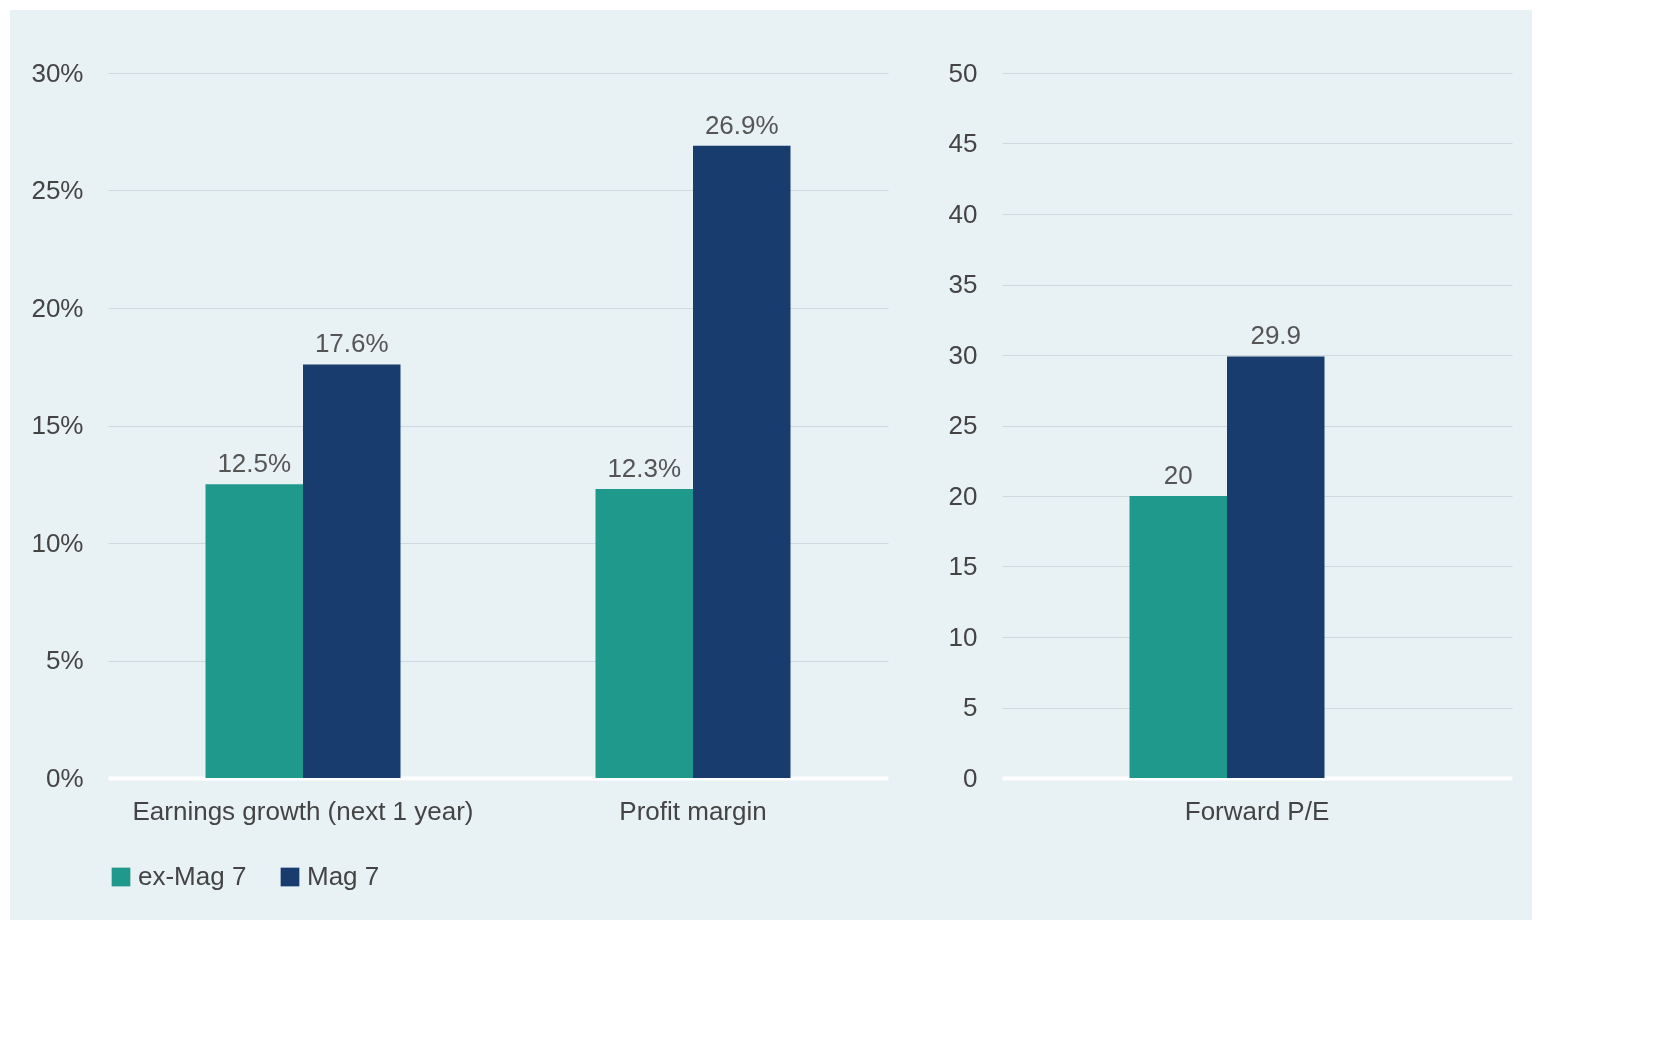 The height and width of the screenshot is (1037, 1655). I want to click on y-tick-label: 10, so click(963, 636).